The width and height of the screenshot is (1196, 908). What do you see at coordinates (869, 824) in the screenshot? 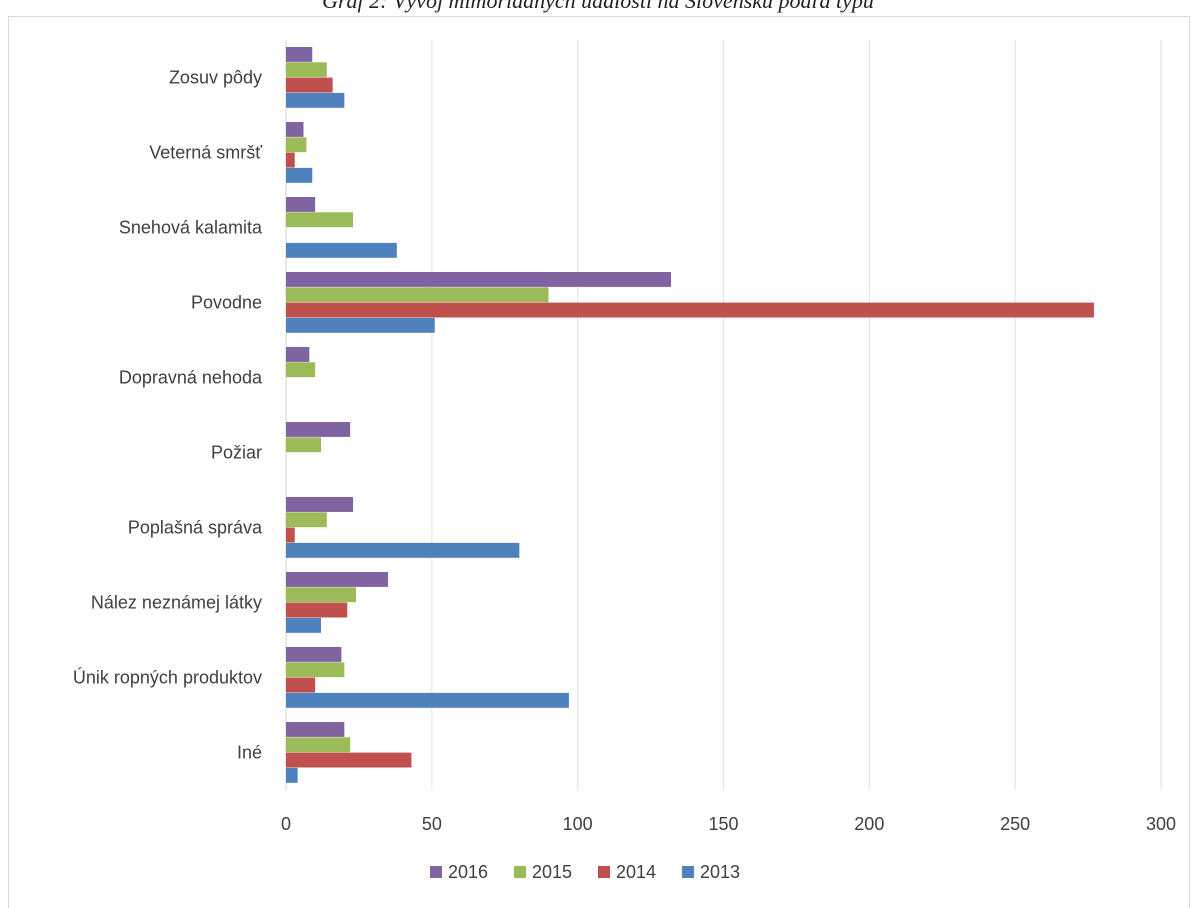
I see `x-tick-label: 200` at bounding box center [869, 824].